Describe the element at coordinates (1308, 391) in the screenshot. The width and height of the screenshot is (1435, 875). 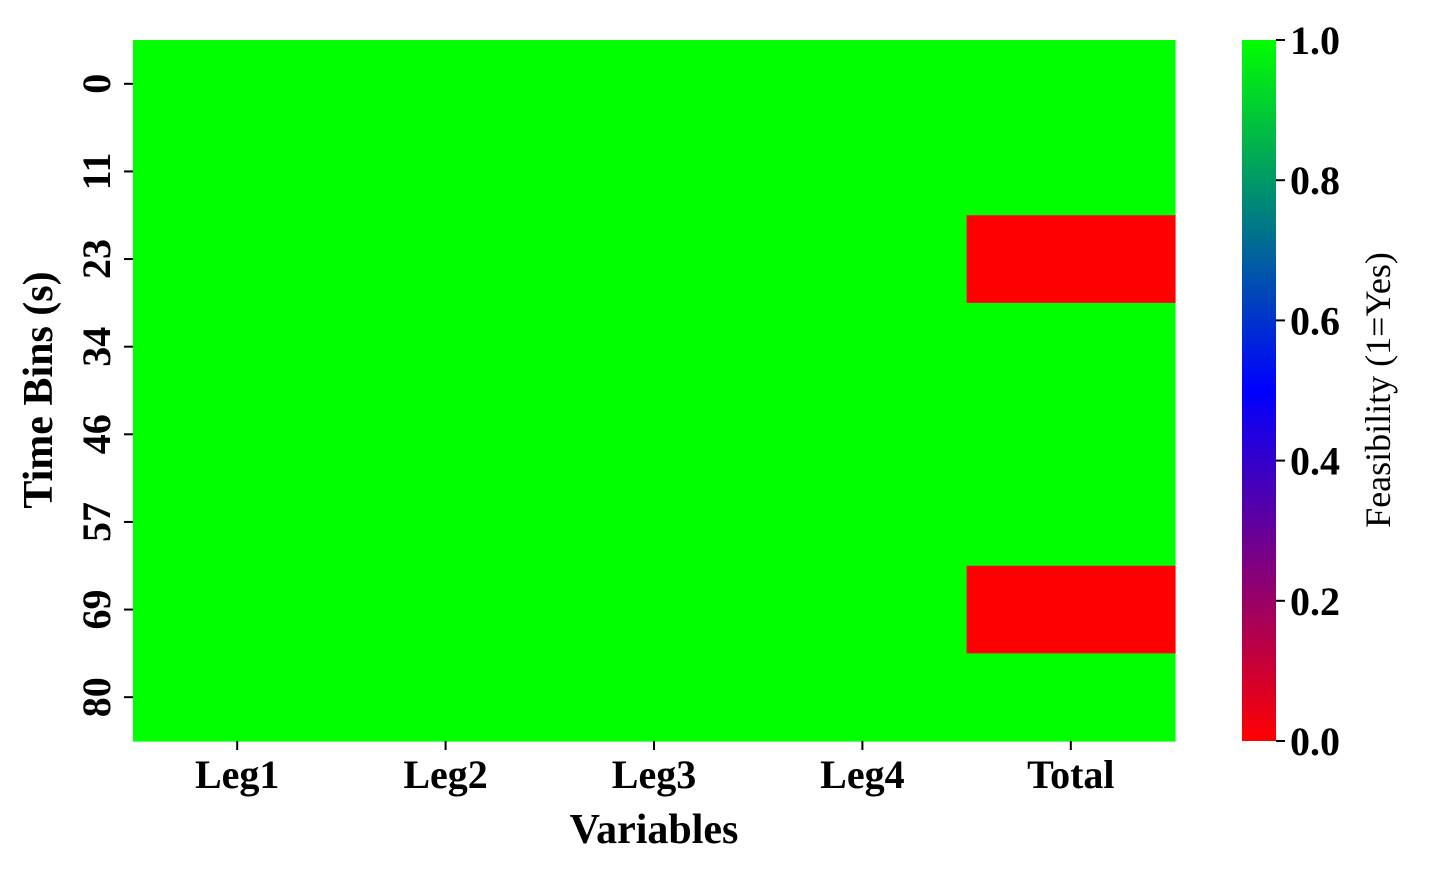
I see `colorbar-ticks: 0.0 0.2 0.4 0.6 0.8 1.0` at that location.